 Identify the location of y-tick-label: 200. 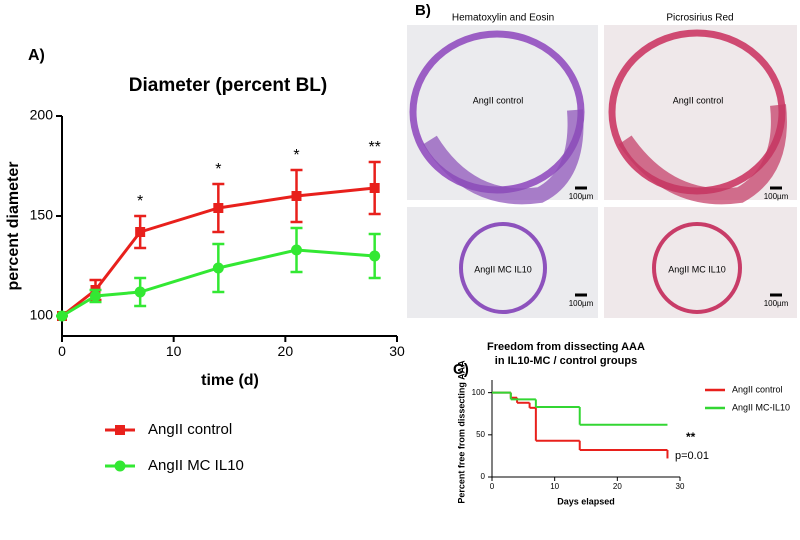
(42, 115).